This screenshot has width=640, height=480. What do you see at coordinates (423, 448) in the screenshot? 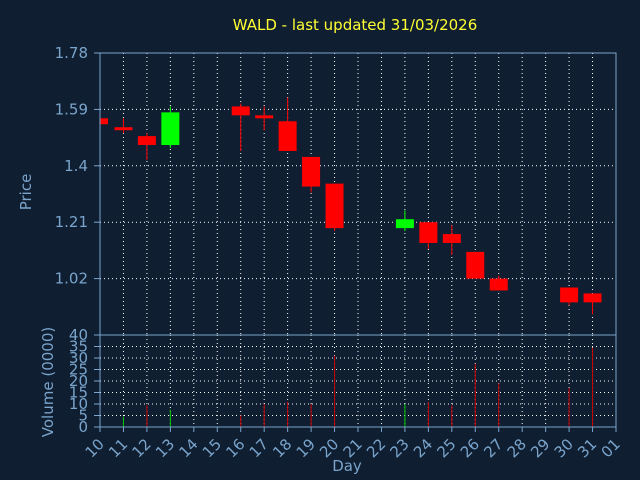
I see `day-tick-label: 24` at bounding box center [423, 448].